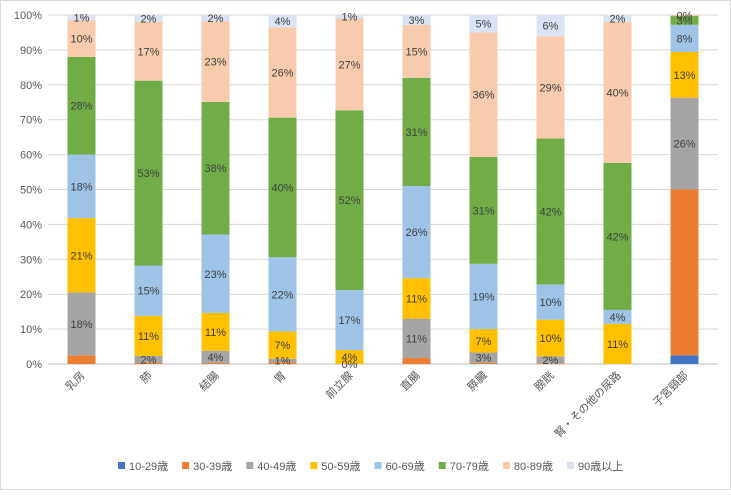 The height and width of the screenshot is (495, 731). I want to click on data-label: 19%, so click(483, 297).